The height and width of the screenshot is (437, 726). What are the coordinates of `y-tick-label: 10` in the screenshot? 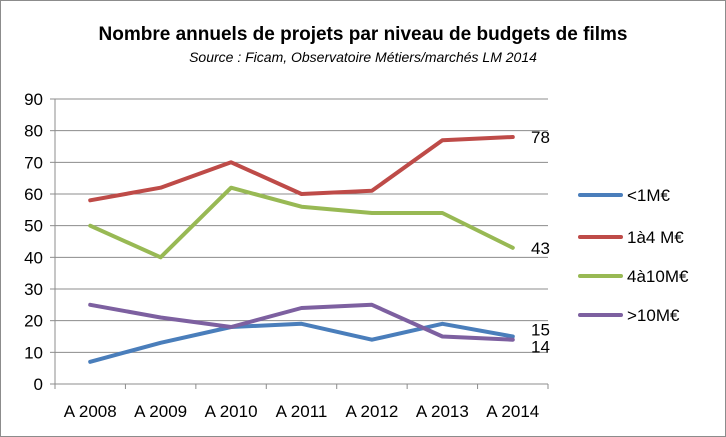 It's located at (33, 352).